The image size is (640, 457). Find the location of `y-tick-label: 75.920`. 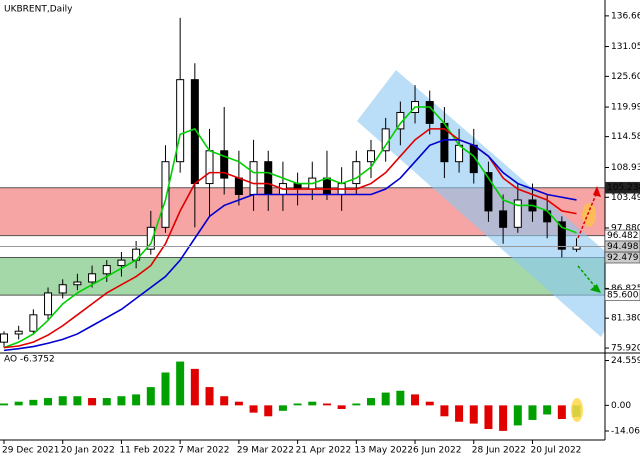

y-tick-label: 75.920 is located at coordinates (625, 349).